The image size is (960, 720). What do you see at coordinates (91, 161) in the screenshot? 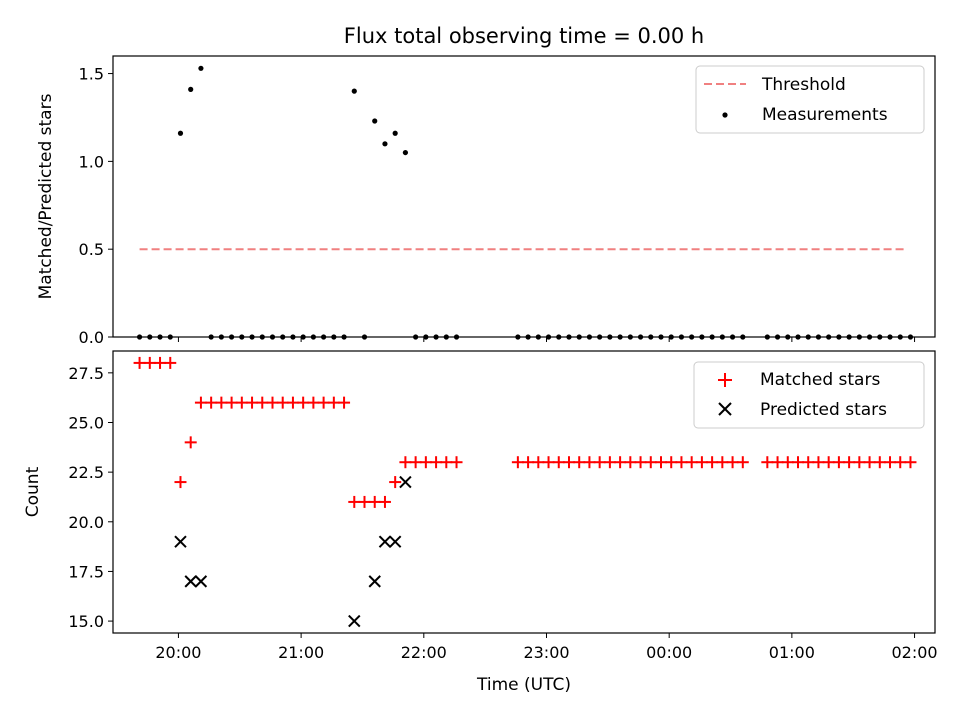
I see `top-y-tick-label: 1.0` at bounding box center [91, 161].